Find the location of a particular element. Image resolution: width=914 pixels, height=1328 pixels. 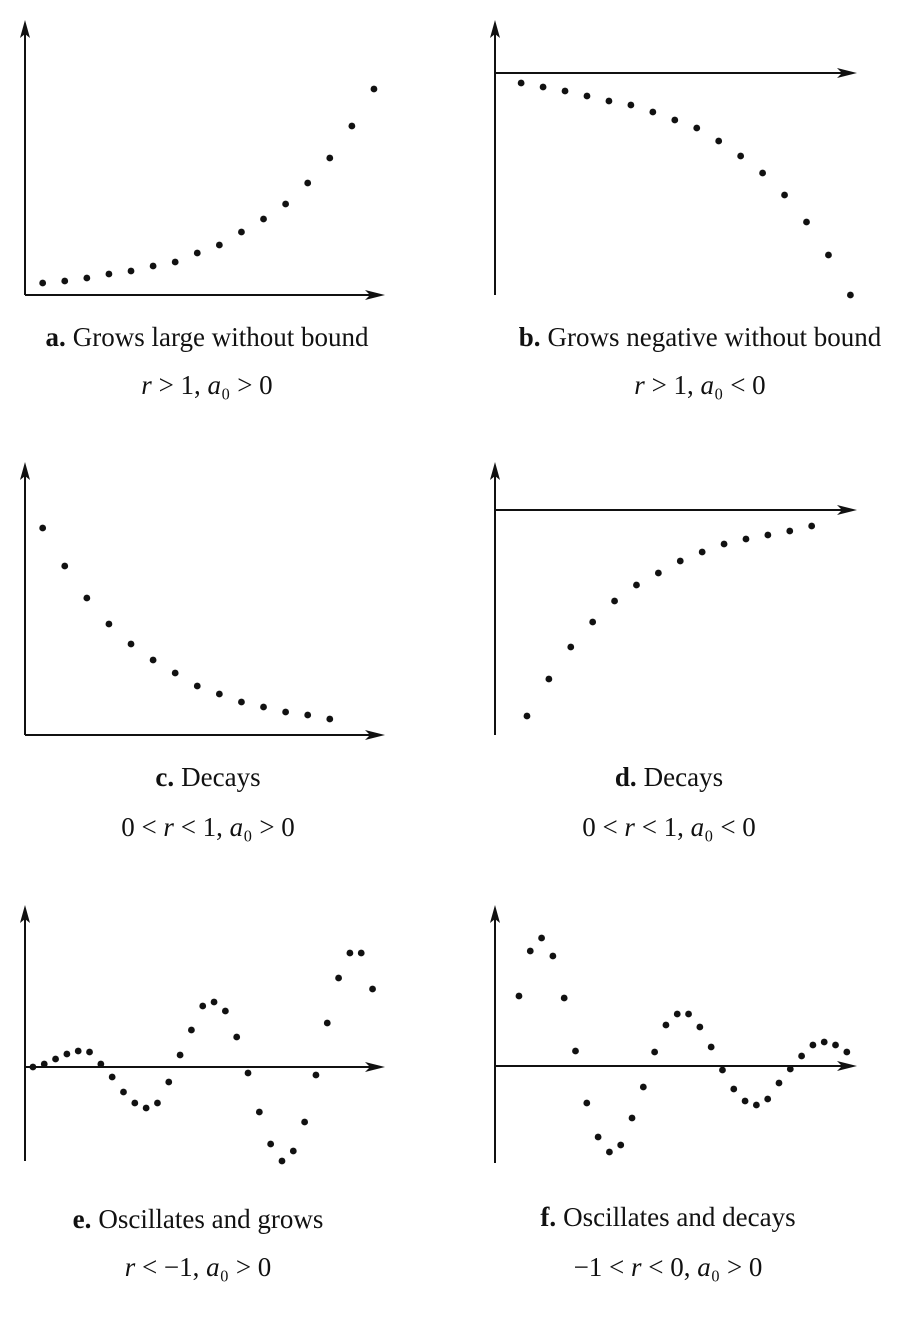

condition-part: 0 < is located at coordinates (142, 827).